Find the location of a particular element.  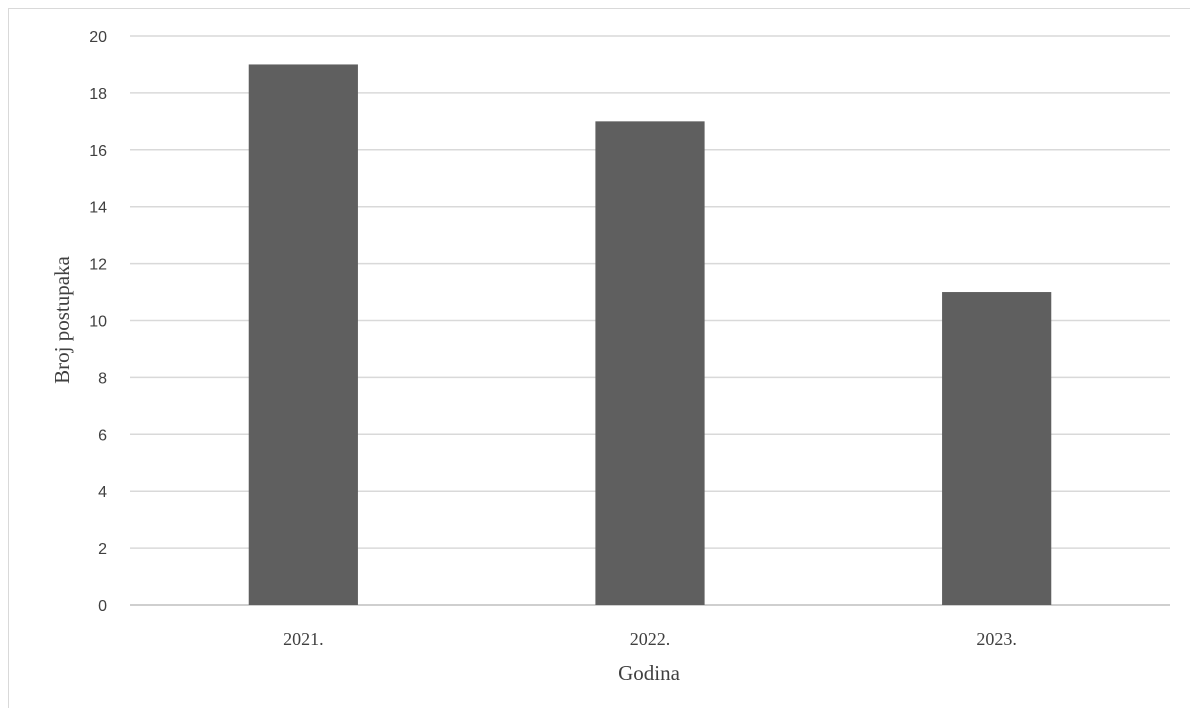

y-tick-labels: 0 2 4 6 8 10 12 14 16 18 20 is located at coordinates (98, 322).